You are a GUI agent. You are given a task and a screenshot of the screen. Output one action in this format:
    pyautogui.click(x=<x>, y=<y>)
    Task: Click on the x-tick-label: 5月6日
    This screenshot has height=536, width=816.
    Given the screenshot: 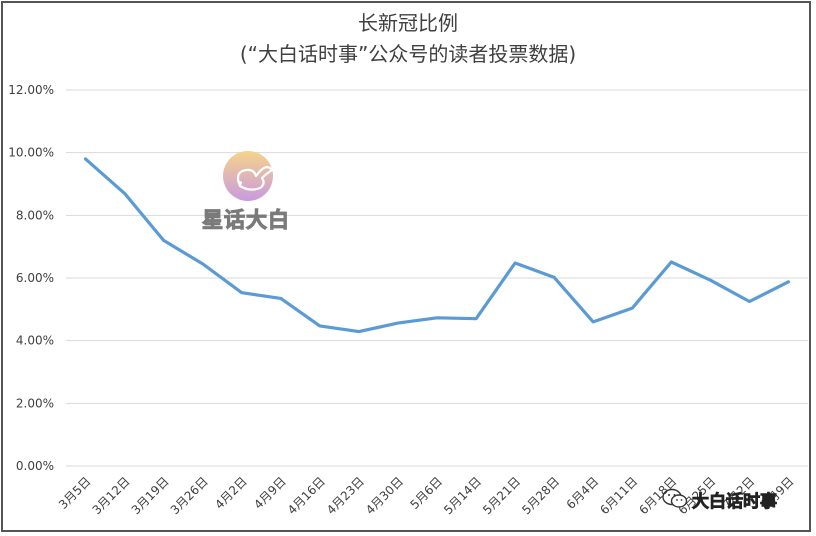 What is the action you would take?
    pyautogui.click(x=426, y=493)
    